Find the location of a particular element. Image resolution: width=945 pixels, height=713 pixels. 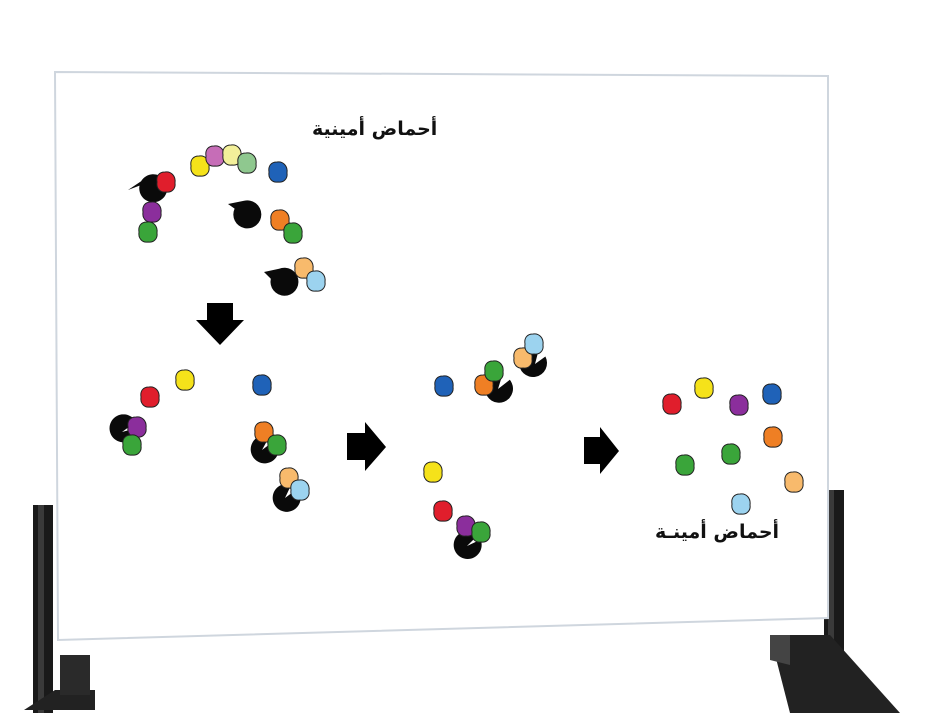

amino-acids-label-bottom: أحماض أمينـة is located at coordinates (717, 532).